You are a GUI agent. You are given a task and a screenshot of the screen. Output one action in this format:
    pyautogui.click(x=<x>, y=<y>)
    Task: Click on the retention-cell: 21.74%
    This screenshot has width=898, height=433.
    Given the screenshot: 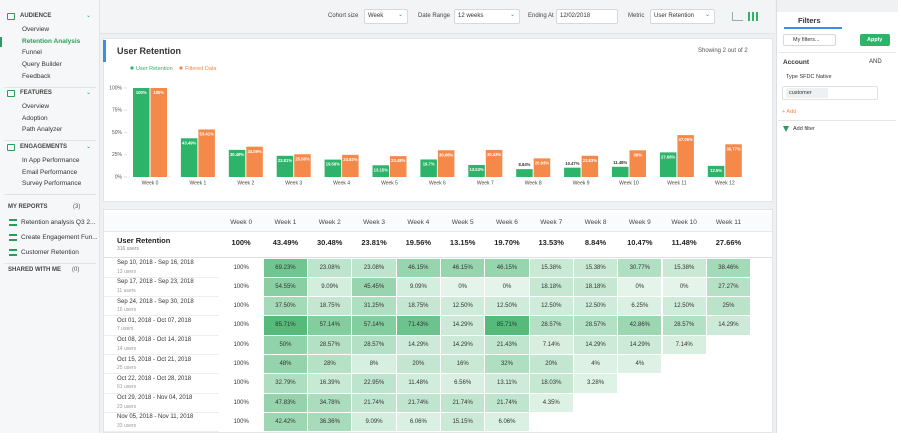 What is the action you would take?
    pyautogui.click(x=418, y=402)
    